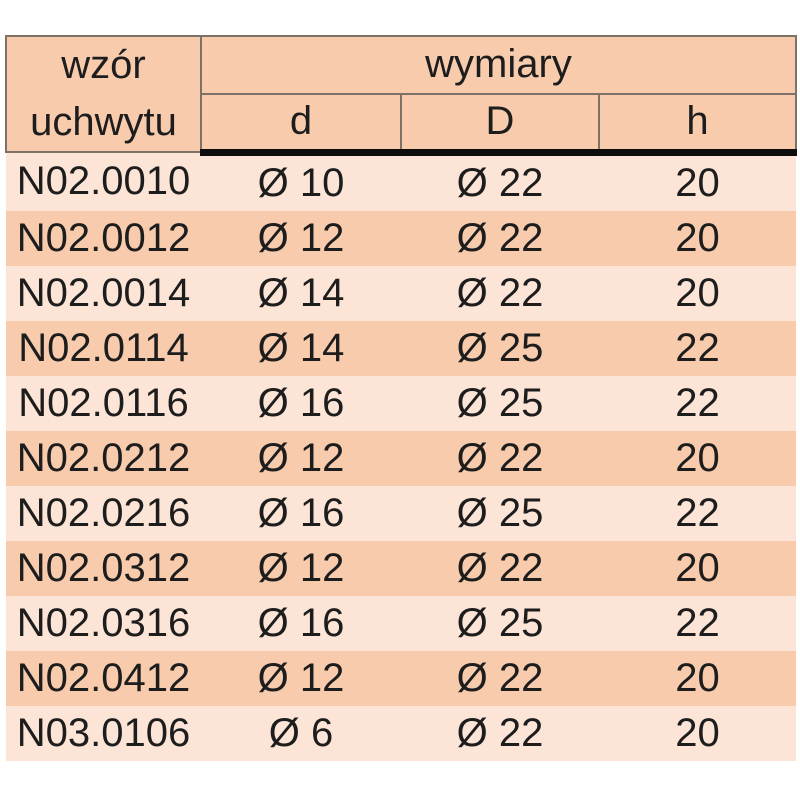  Describe the element at coordinates (103, 403) in the screenshot. I see `cell-model: N02.0116` at that location.